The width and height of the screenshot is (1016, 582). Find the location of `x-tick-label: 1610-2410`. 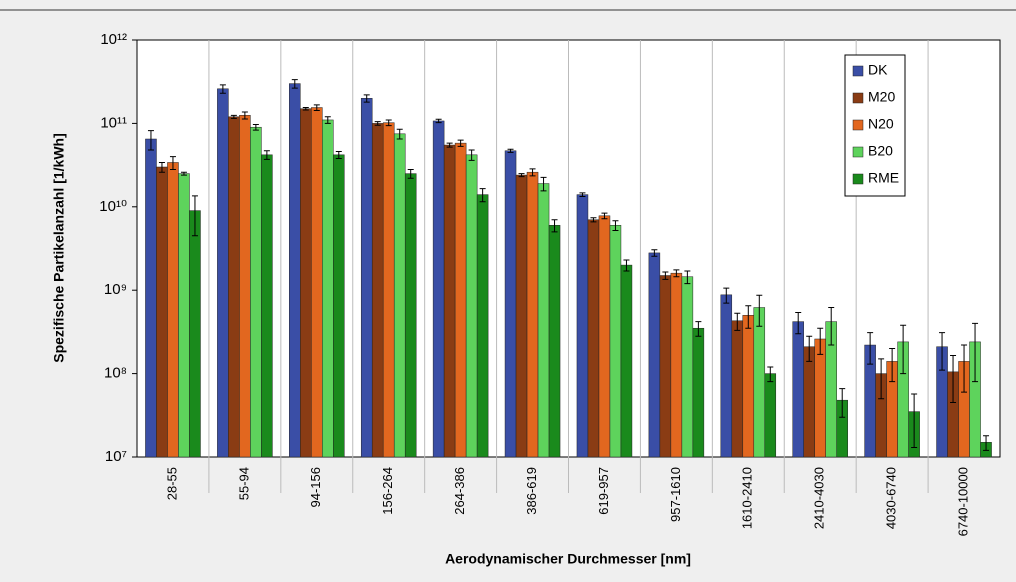

x-tick-label: 1610-2410 is located at coordinates (747, 498).